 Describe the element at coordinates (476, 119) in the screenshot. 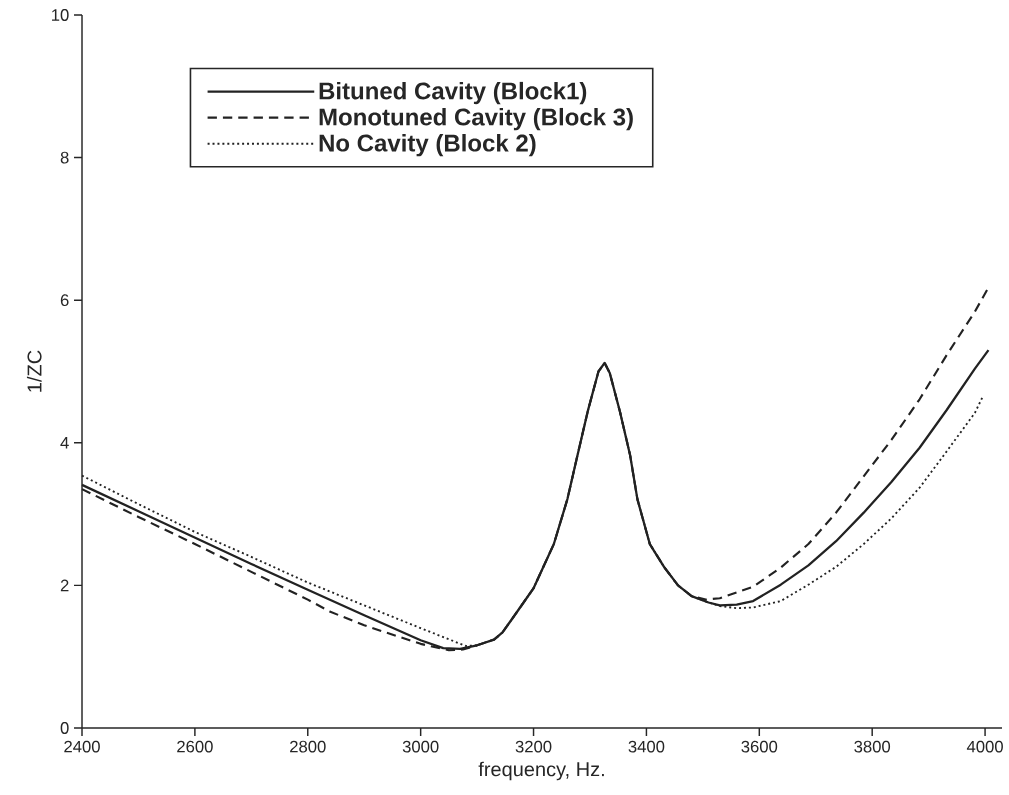

I see `legend-label: Monotuned Cavity (Block 3)` at that location.